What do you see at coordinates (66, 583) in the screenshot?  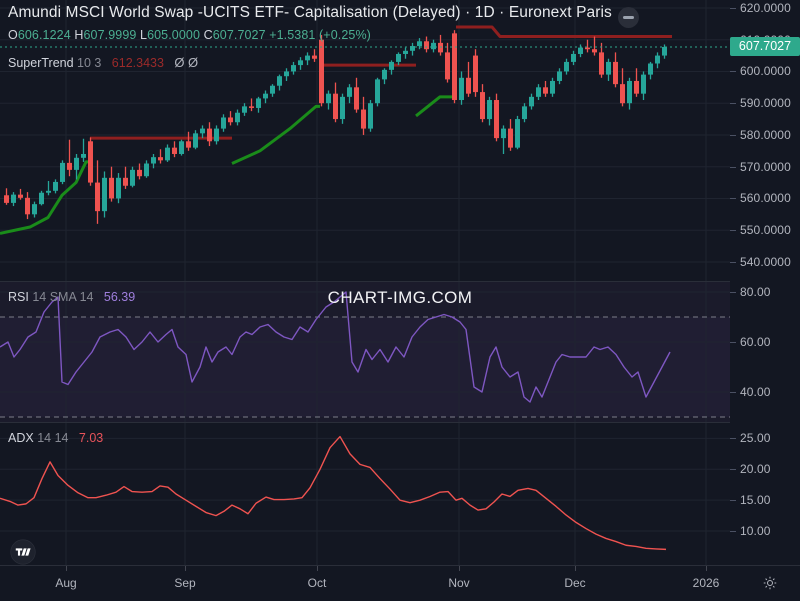 I see `time-axis-tick: Aug` at bounding box center [66, 583].